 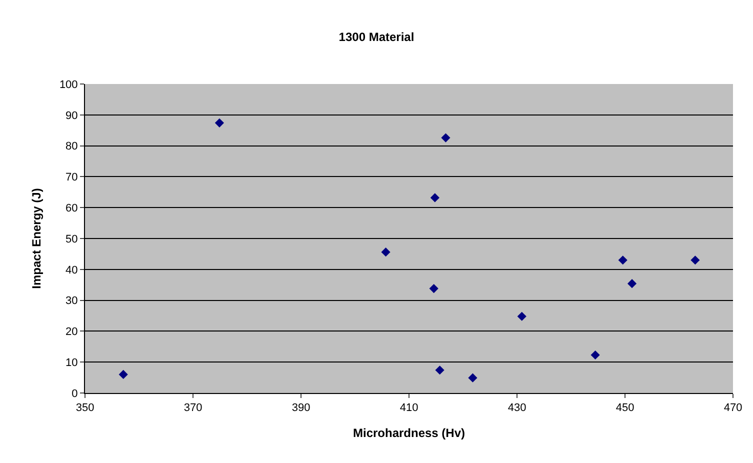 What do you see at coordinates (72, 116) in the screenshot?
I see `y-tick-label: 90` at bounding box center [72, 116].